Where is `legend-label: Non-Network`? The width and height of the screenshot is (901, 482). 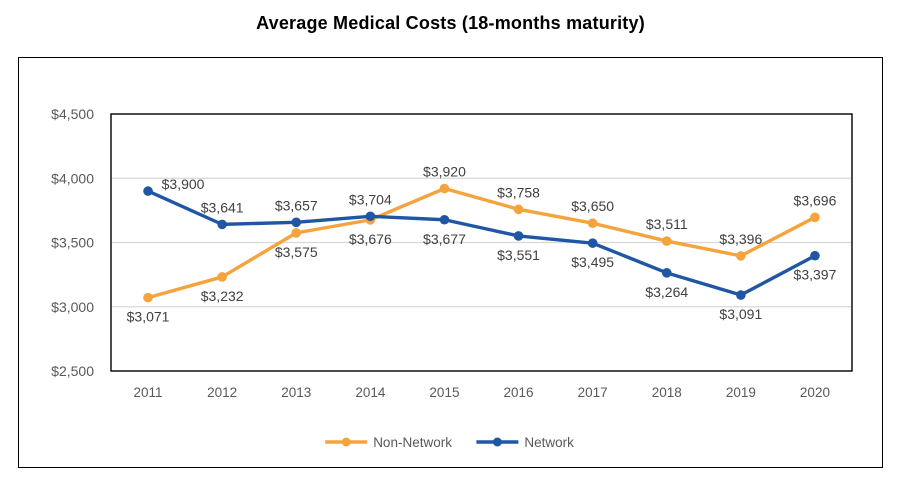 legend-label: Non-Network is located at coordinates (412, 442).